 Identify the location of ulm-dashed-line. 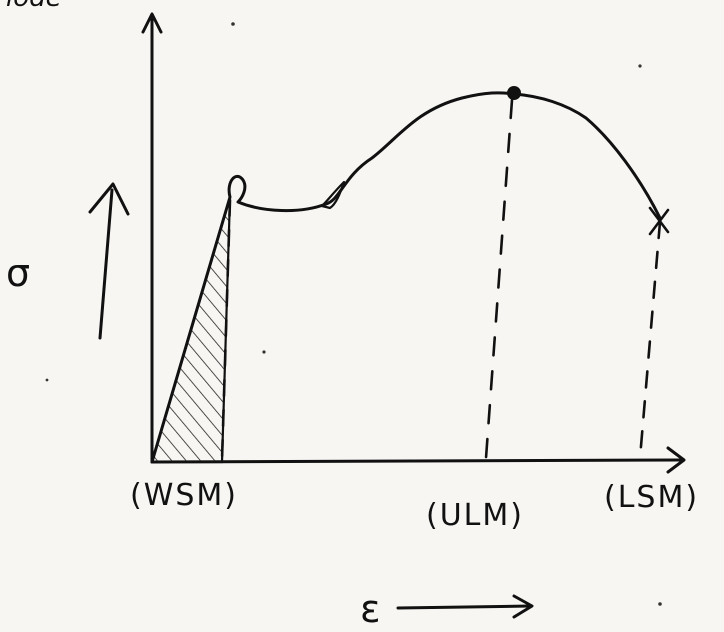
(499, 279).